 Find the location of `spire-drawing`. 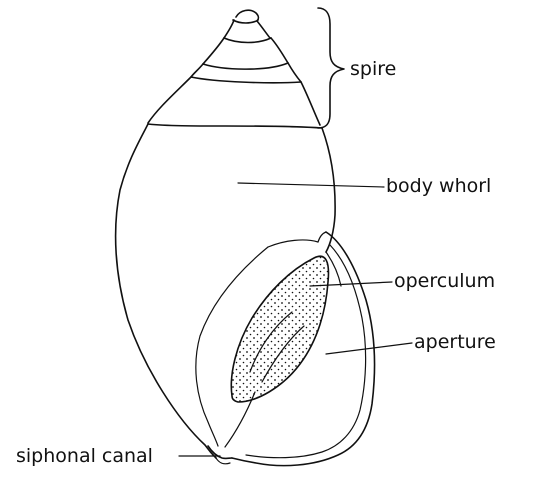

spire-drawing is located at coordinates (235, 69).